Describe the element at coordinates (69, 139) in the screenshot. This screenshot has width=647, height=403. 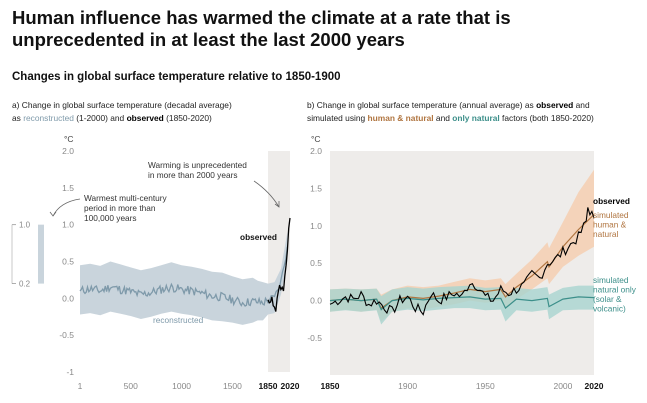
I see `panel-a-unit: °C` at that location.